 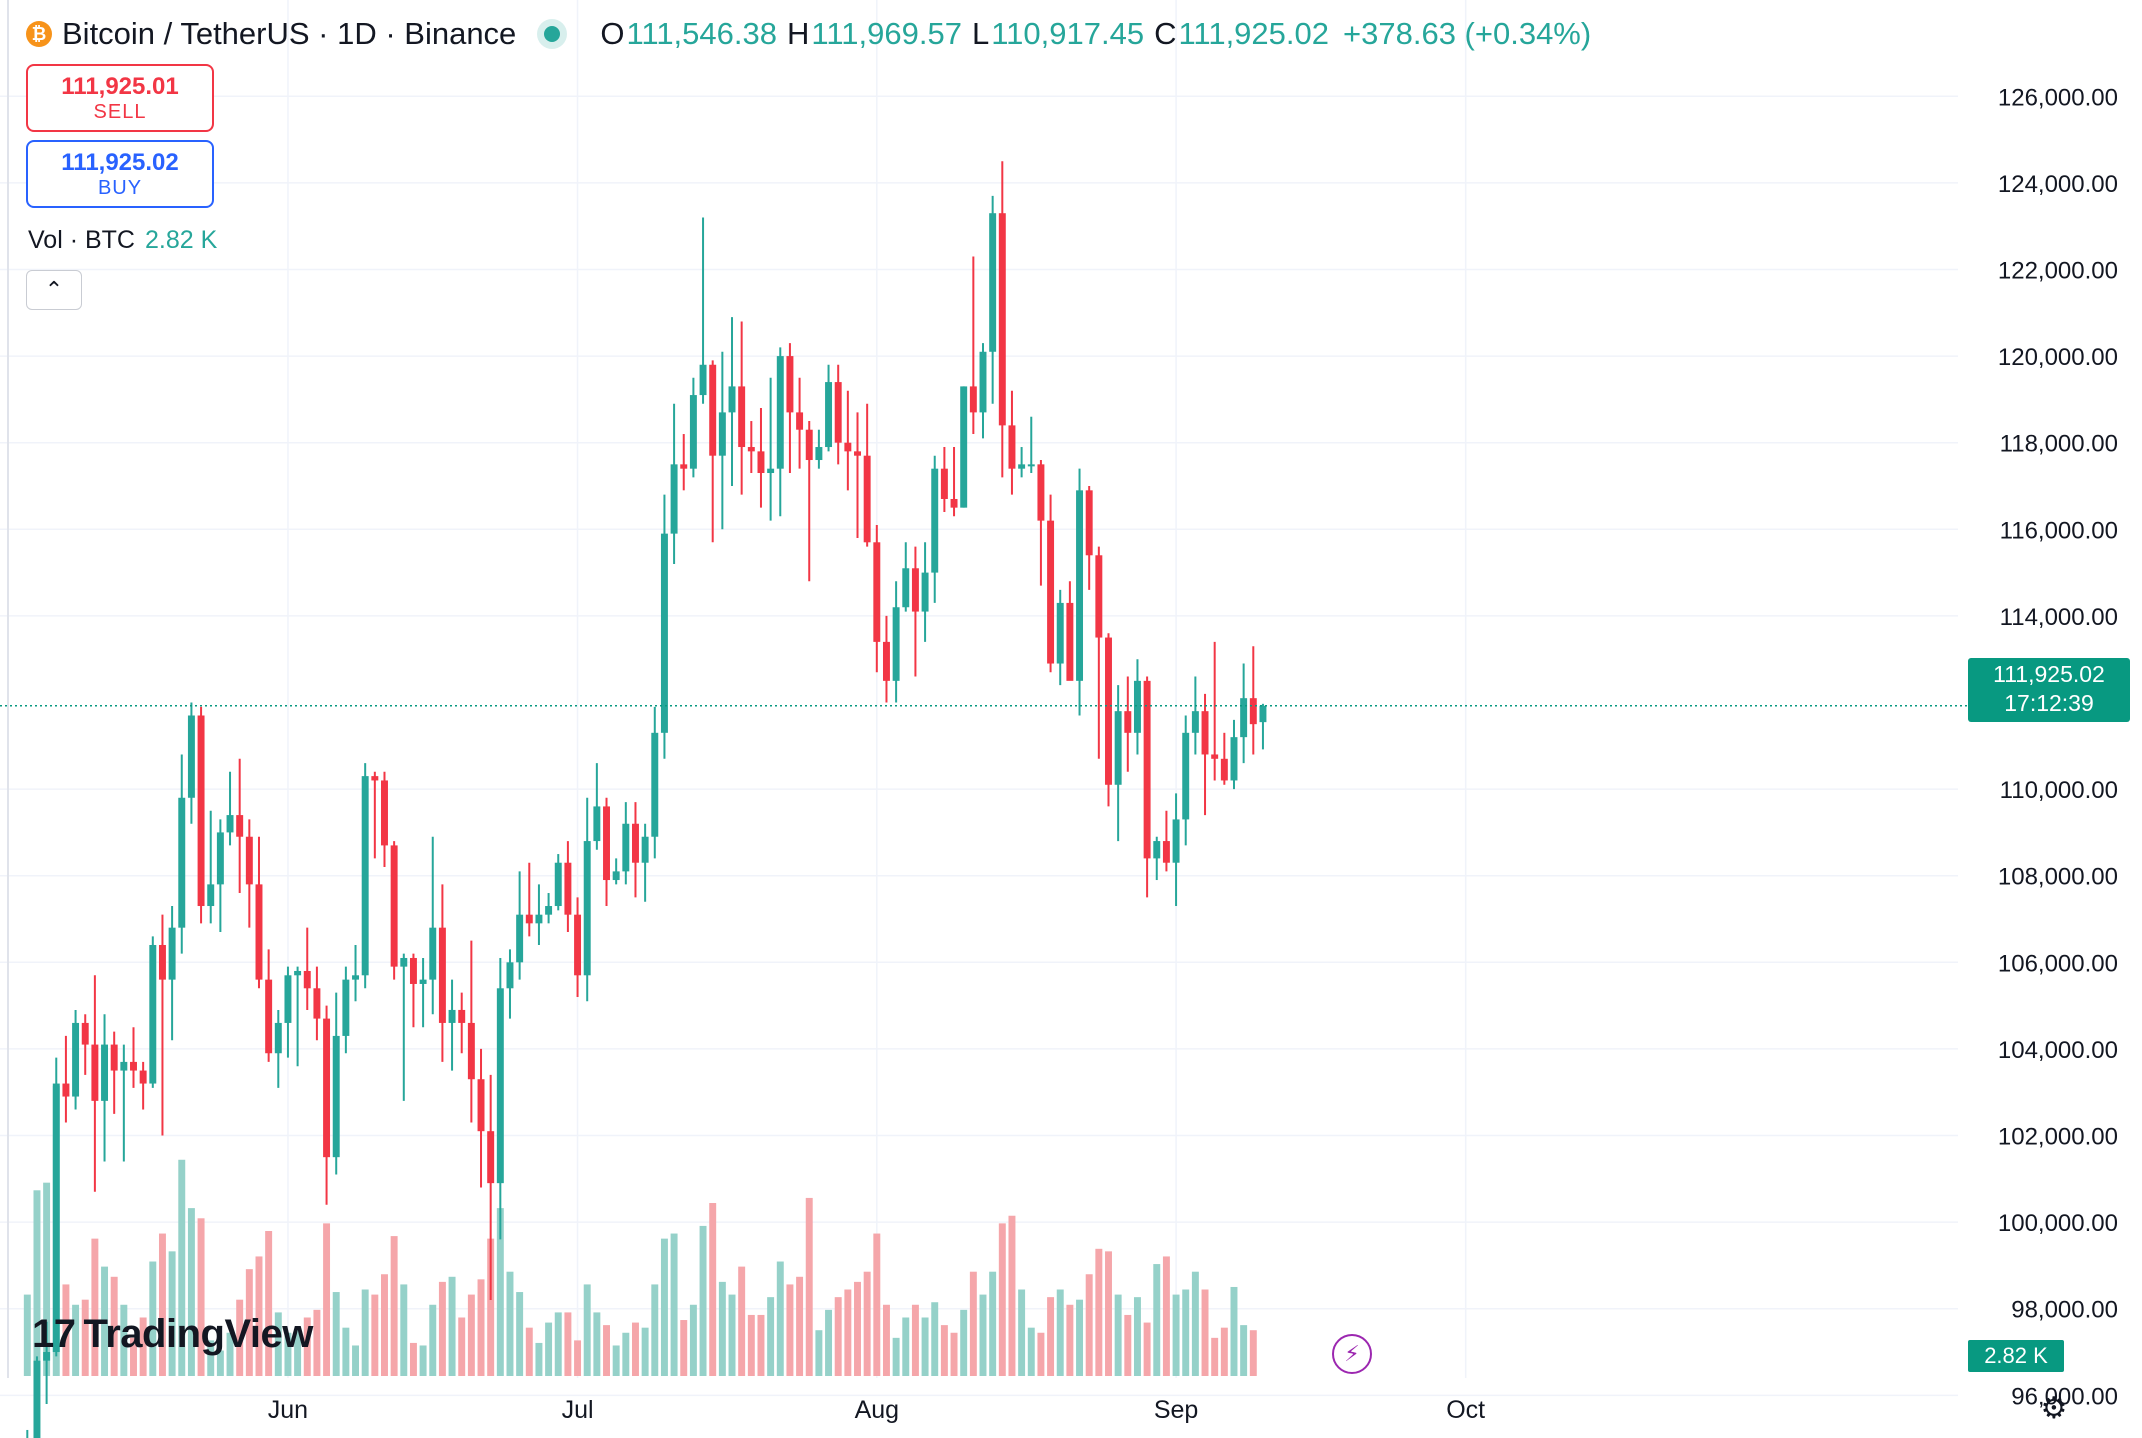 I want to click on y-tick-label: 98,000.00, so click(x=2064, y=1310).